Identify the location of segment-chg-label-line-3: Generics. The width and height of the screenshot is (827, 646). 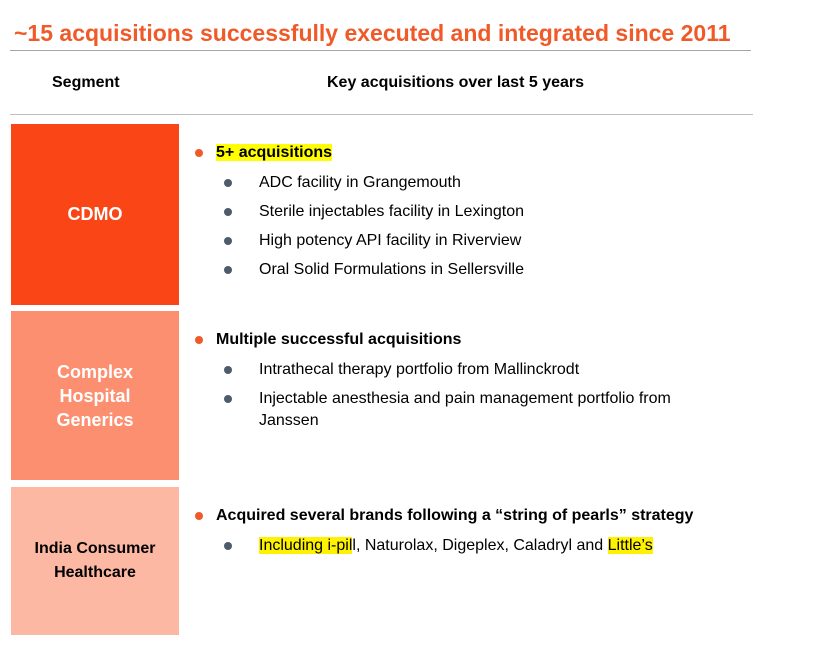
(95, 419).